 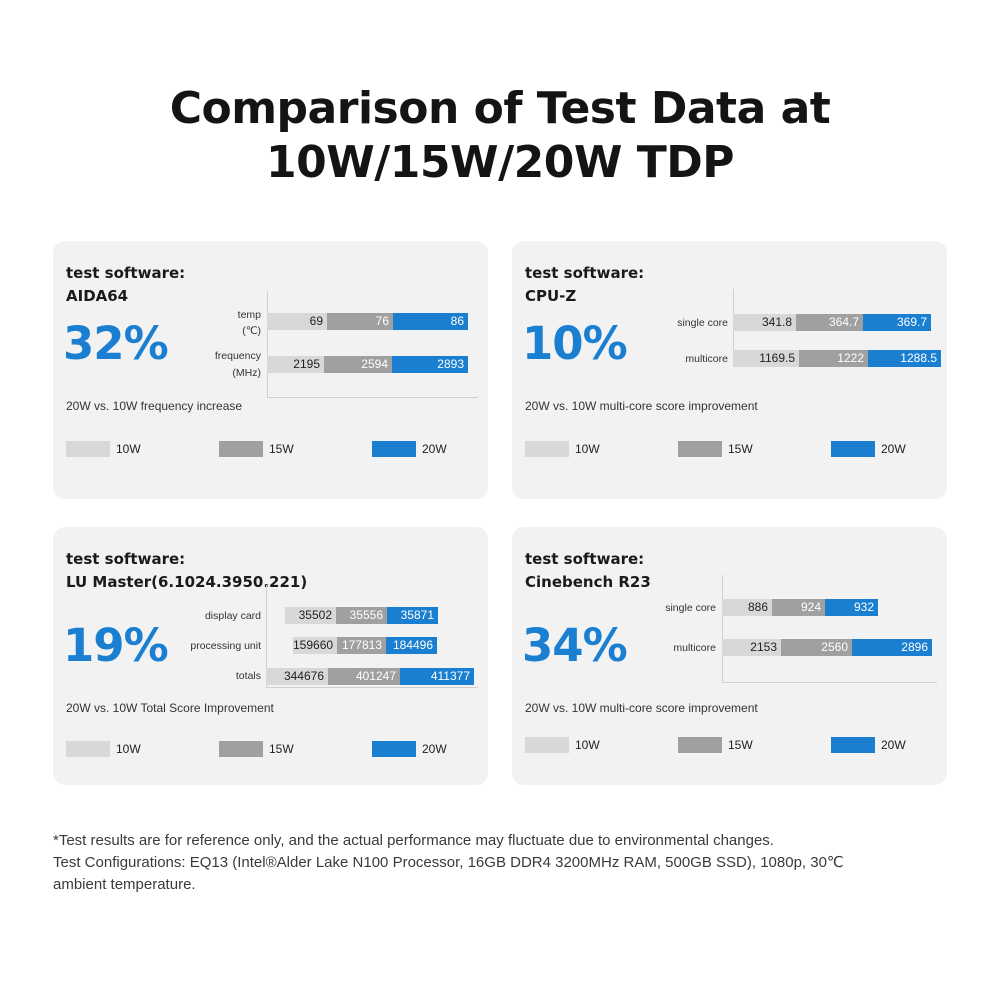 I want to click on page-title-line-1: Comparison of Test Data at, so click(x=500, y=108).